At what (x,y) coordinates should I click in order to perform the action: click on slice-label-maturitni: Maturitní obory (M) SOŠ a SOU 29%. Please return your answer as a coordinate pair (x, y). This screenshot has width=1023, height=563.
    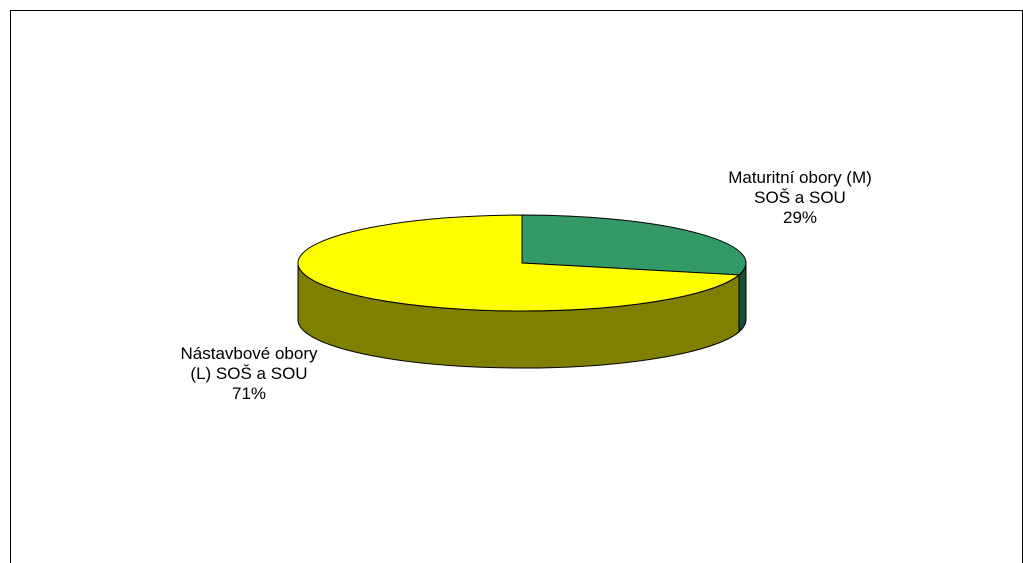
    Looking at the image, I should click on (800, 198).